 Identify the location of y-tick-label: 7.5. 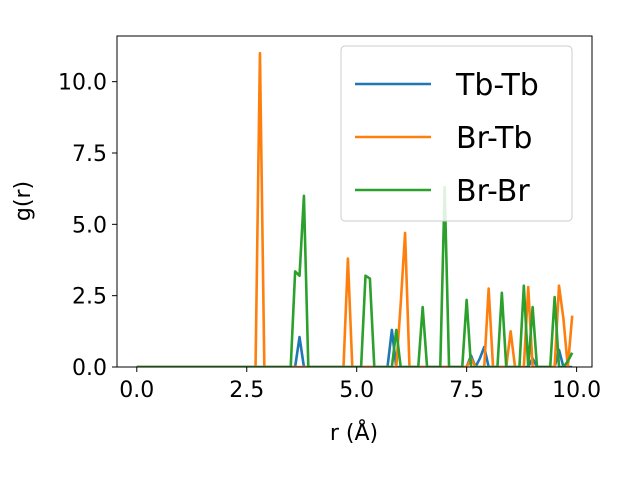
(89, 154).